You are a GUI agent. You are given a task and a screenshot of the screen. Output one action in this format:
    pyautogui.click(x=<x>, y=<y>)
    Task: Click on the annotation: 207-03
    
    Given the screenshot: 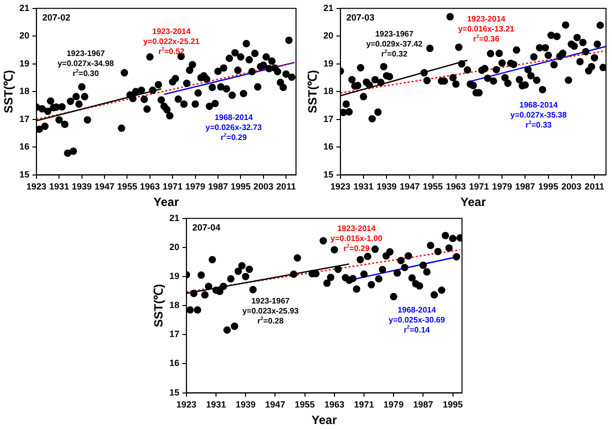 What is the action you would take?
    pyautogui.click(x=360, y=17)
    